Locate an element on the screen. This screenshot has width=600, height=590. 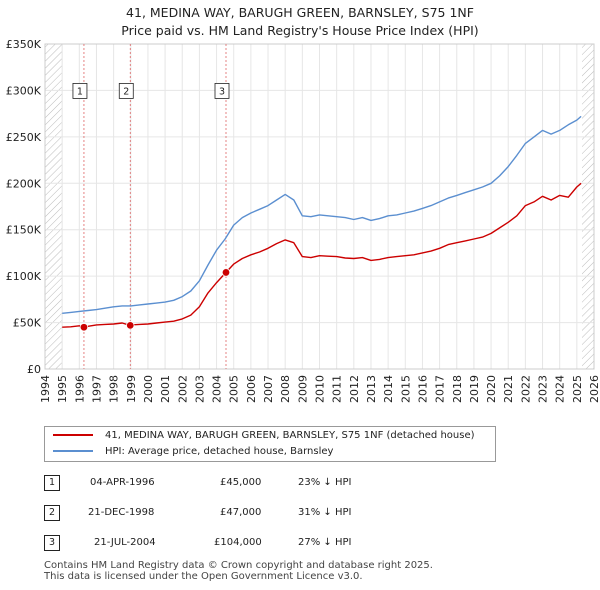
x-tick-label: 1995 is located at coordinates (62, 389).